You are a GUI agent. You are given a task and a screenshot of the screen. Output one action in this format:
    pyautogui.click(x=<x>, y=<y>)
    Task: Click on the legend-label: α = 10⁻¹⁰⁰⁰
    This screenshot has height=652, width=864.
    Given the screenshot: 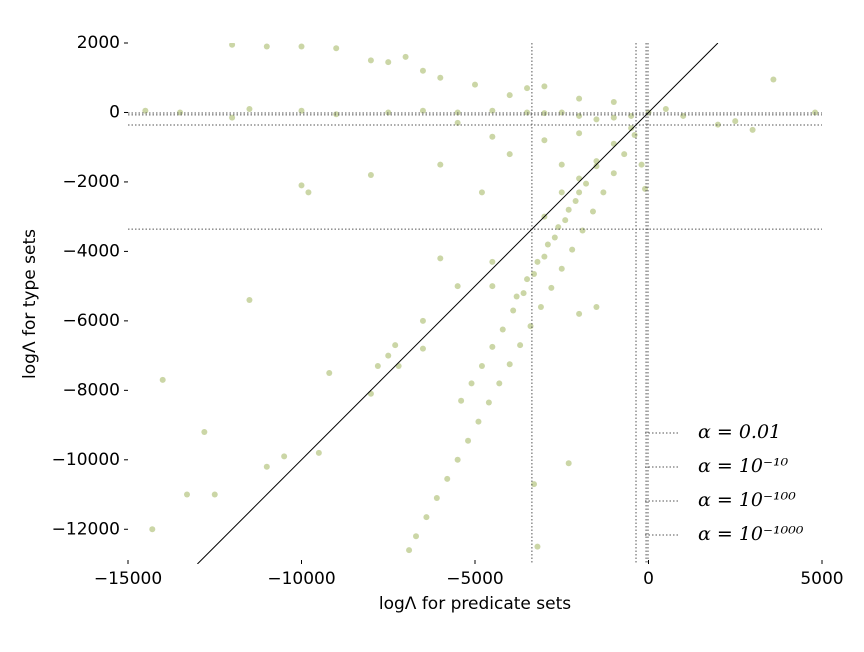 What is the action you would take?
    pyautogui.click(x=751, y=534)
    